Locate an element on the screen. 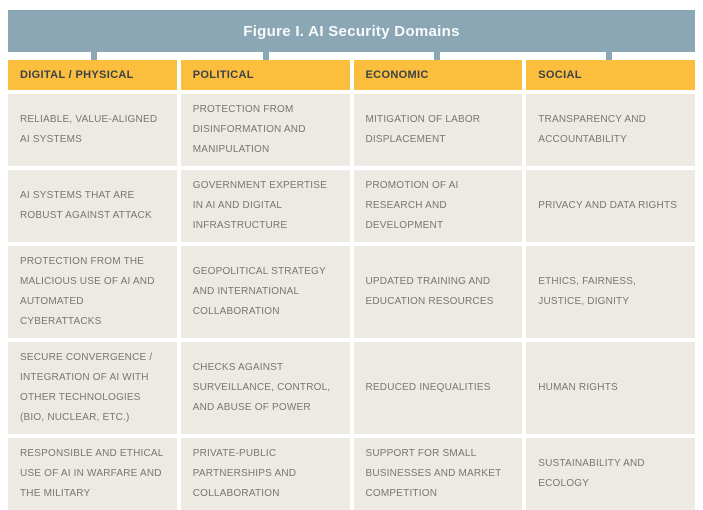 The width and height of the screenshot is (703, 510). table-cell: UPDATED TRAINING AND EDUCATION RESOURCES is located at coordinates (438, 292).